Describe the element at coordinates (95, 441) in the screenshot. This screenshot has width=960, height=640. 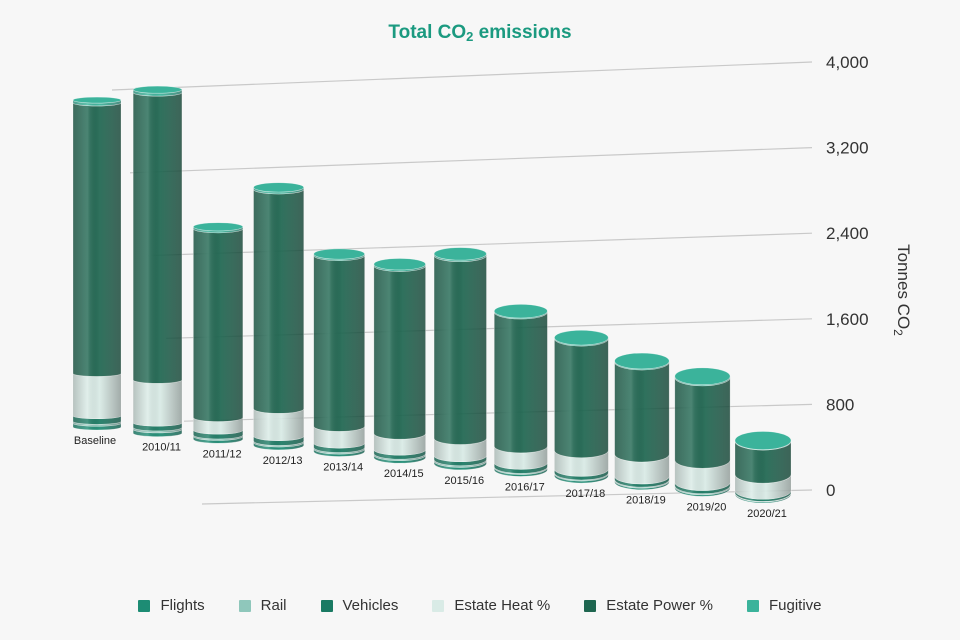
I see `x-tick-label: Baseline` at that location.